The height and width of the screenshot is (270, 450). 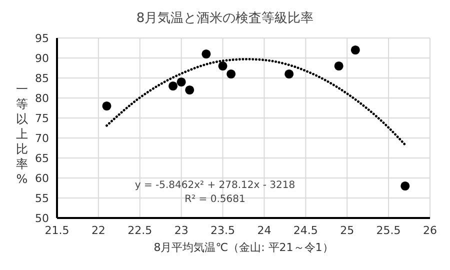 What do you see at coordinates (42, 198) in the screenshot?
I see `y-tick-label: 55` at bounding box center [42, 198].